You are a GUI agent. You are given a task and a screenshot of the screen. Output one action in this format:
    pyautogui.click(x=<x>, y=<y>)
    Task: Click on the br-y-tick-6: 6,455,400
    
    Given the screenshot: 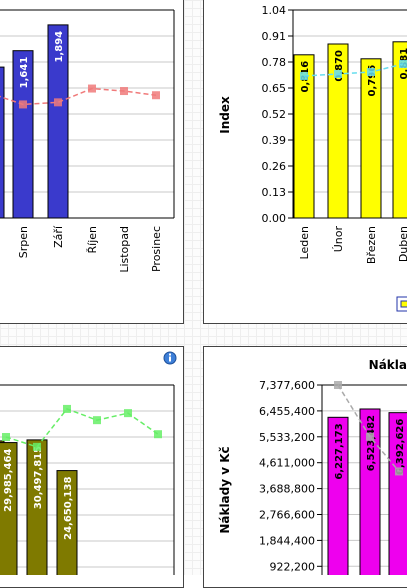 What is the action you would take?
    pyautogui.click(x=287, y=411)
    